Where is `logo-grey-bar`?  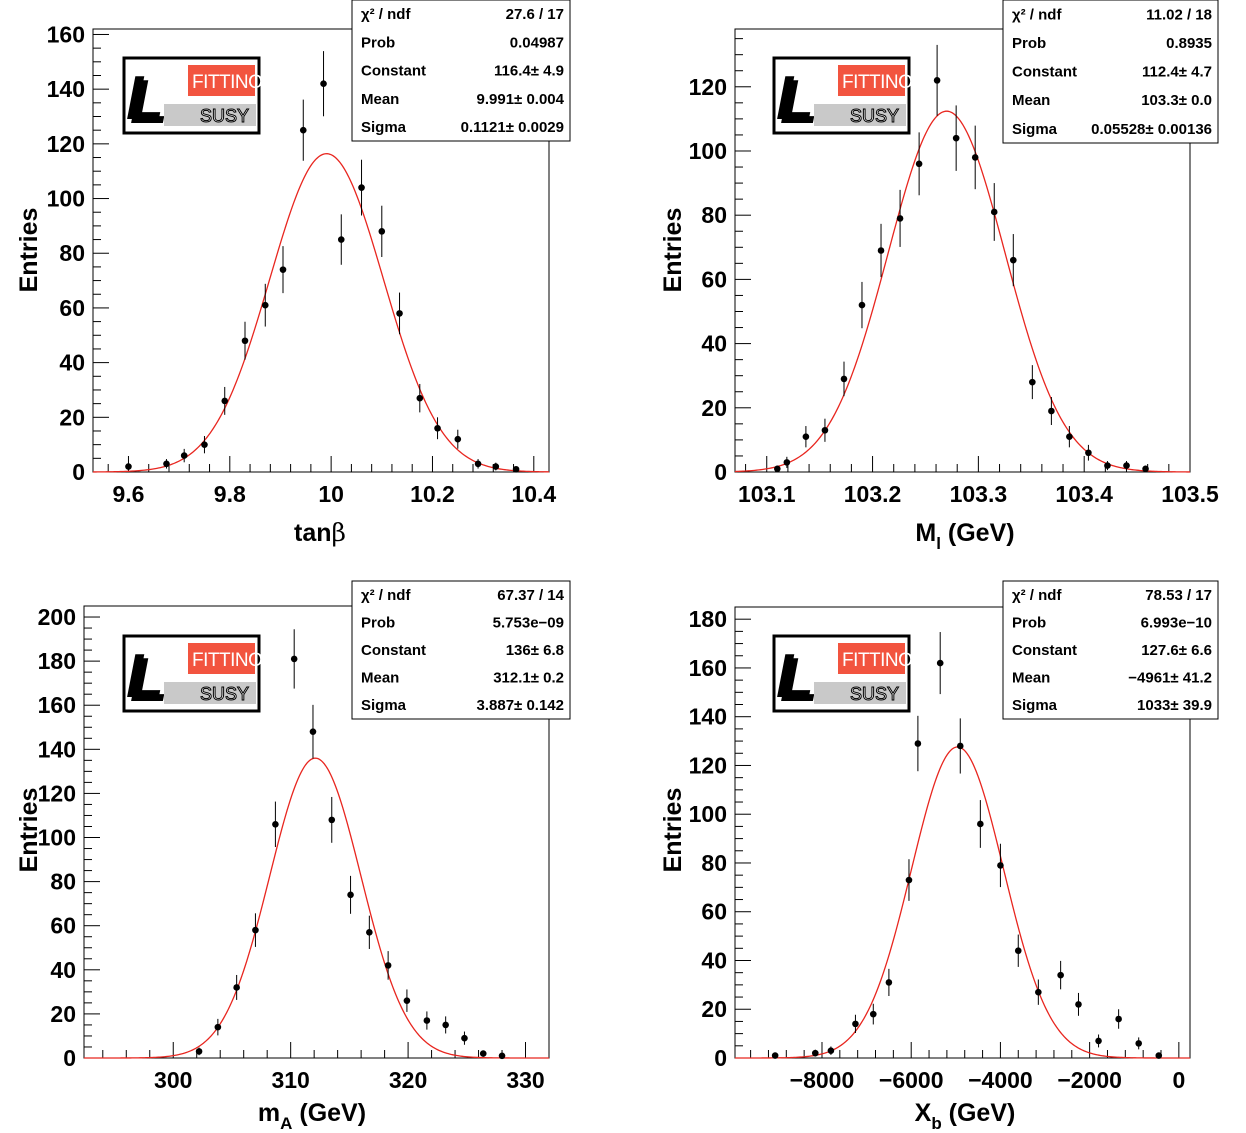
logo-grey-bar is located at coordinates (210, 115).